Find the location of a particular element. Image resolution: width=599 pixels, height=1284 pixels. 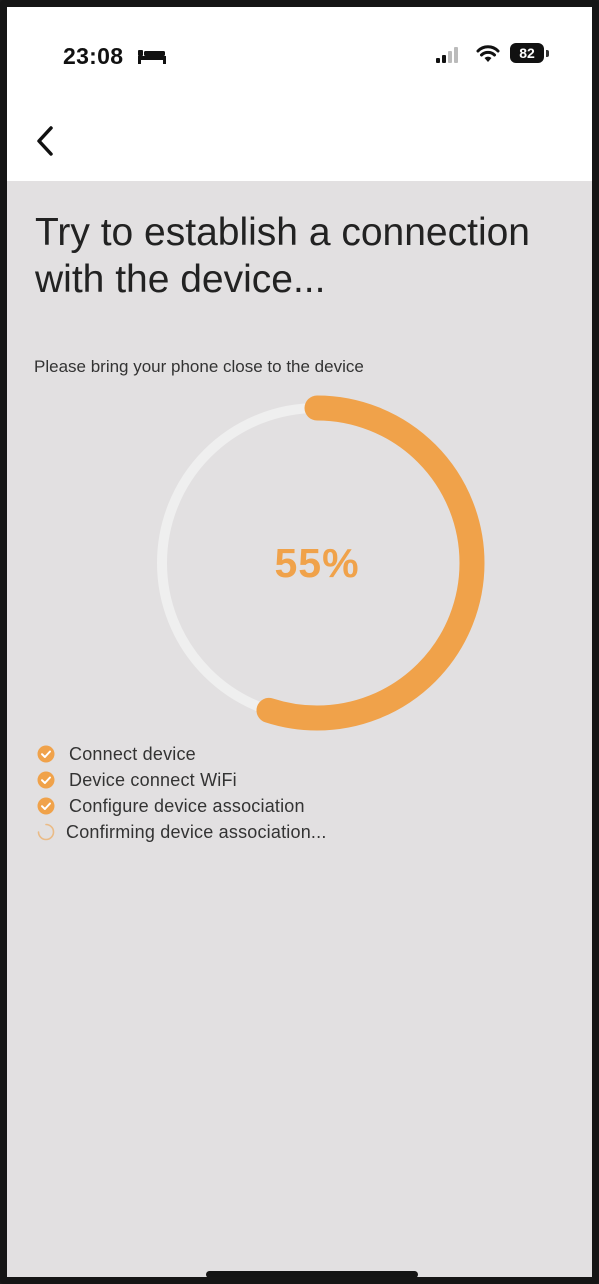

battery-icon: 82 is located at coordinates (527, 53).